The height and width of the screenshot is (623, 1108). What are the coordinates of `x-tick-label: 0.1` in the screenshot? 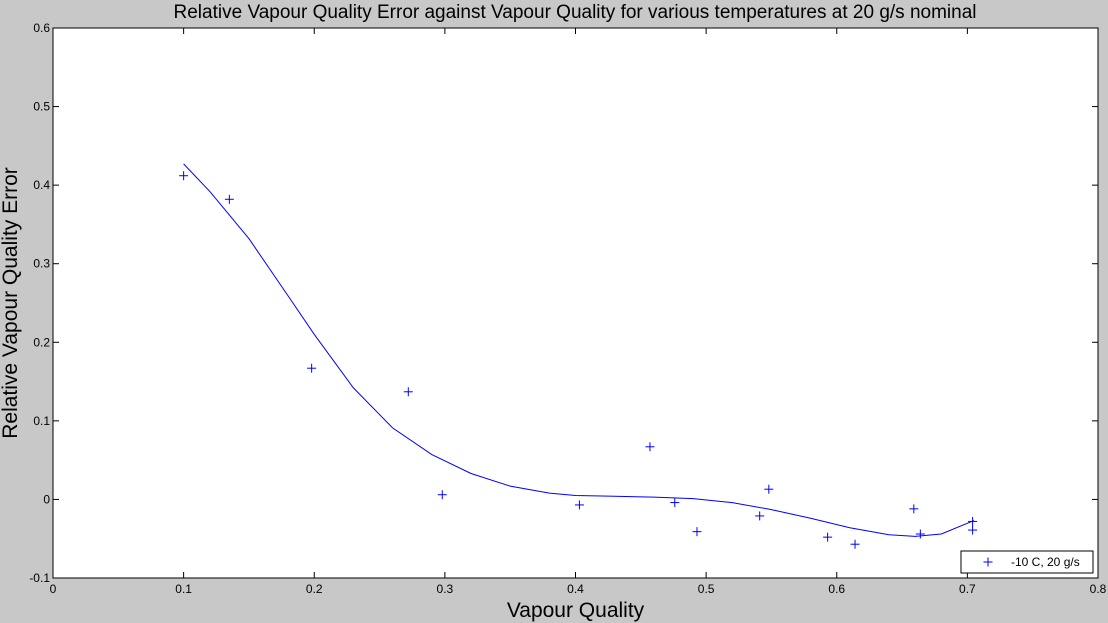 It's located at (183, 589).